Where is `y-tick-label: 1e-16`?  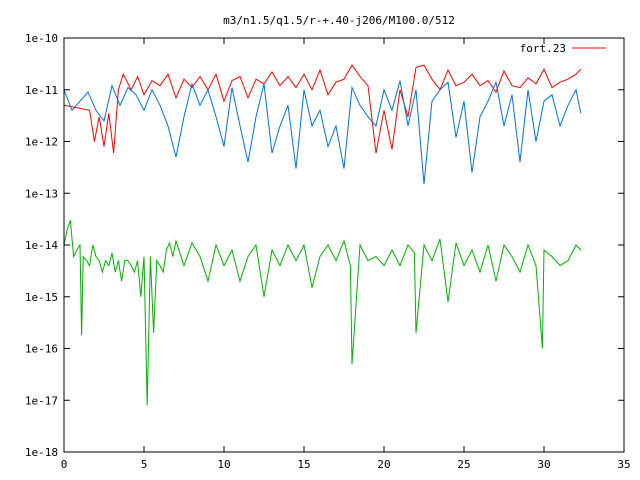 y-tick-label: 1e-16 is located at coordinates (41, 349).